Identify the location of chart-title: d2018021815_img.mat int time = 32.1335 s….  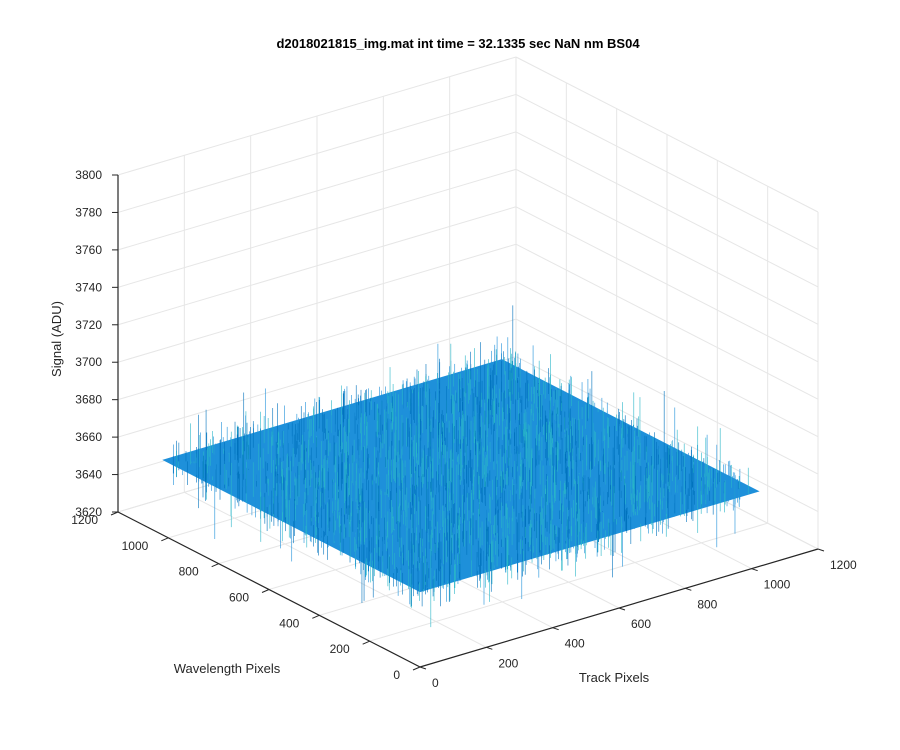
(458, 43).